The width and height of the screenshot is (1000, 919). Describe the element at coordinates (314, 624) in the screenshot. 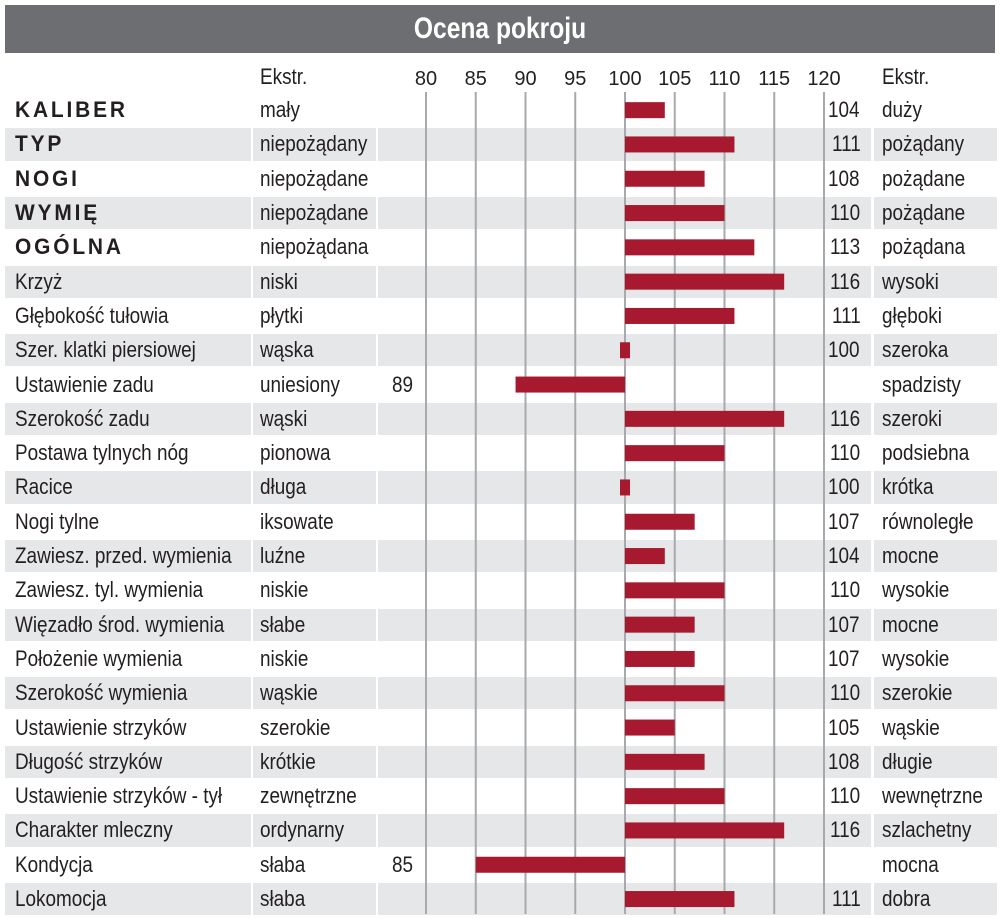

I see `low-extreme-label: słabe` at that location.